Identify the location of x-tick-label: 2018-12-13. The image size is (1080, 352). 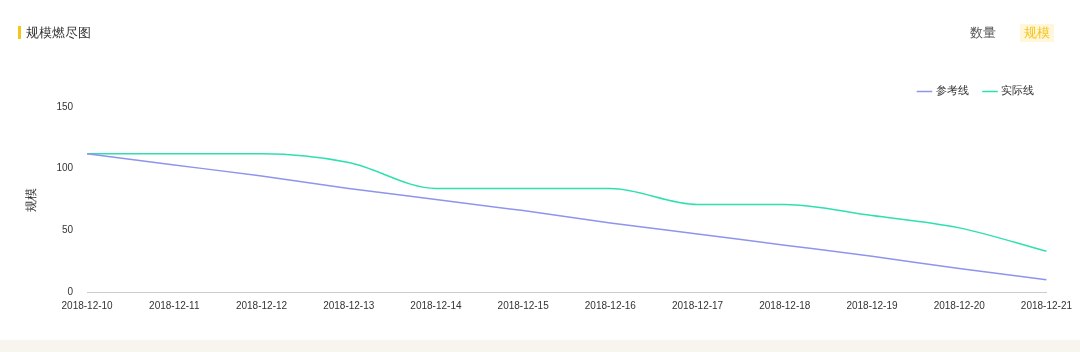
(349, 305).